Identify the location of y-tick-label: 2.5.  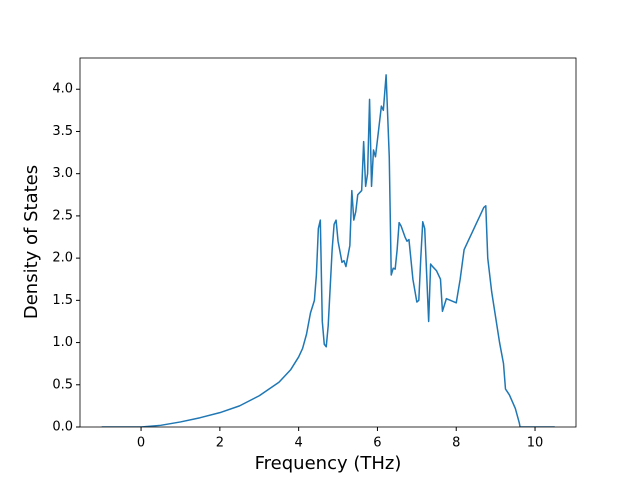
(62, 215).